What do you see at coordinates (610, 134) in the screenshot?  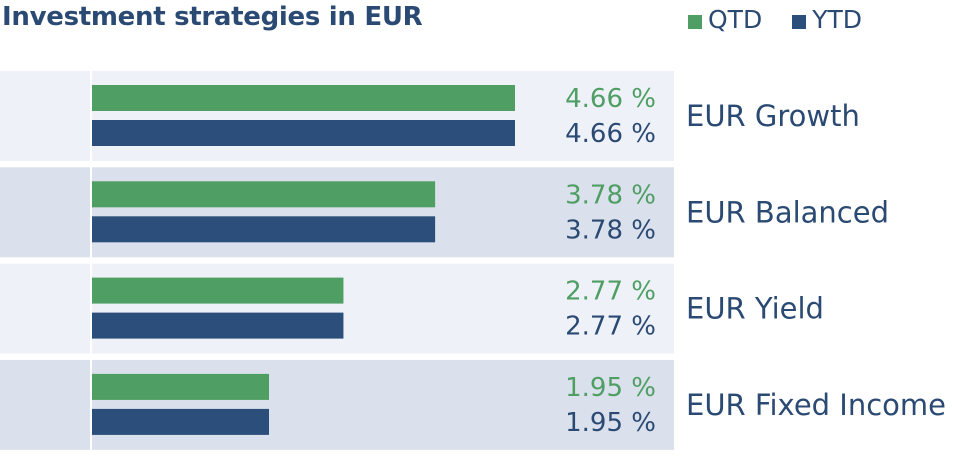 I see `data-label-ytd: 4.66 %` at bounding box center [610, 134].